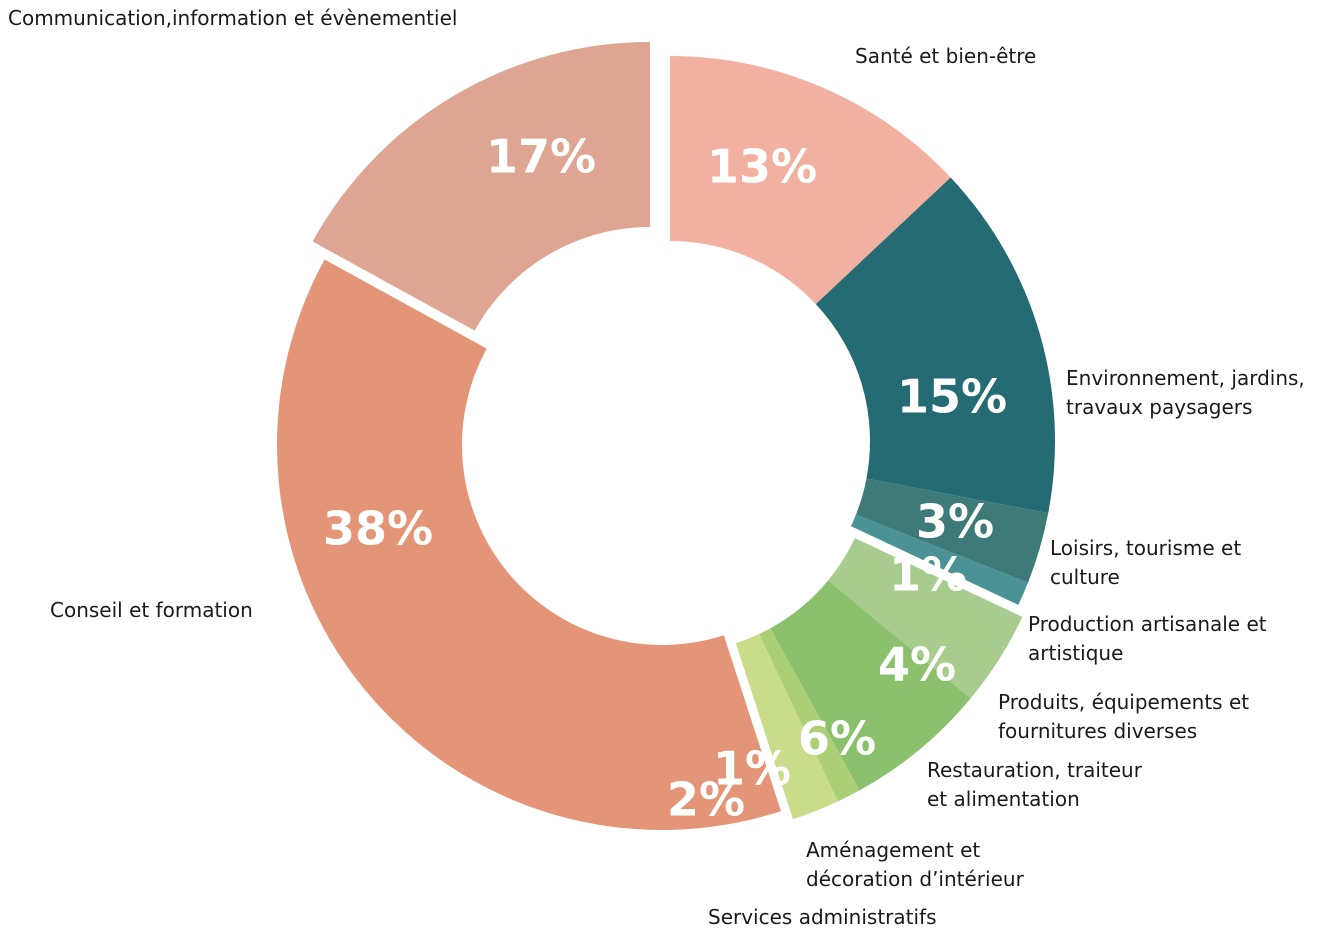 The image size is (1341, 932). What do you see at coordinates (822, 917) in the screenshot?
I see `category-label: Services administratifs` at bounding box center [822, 917].